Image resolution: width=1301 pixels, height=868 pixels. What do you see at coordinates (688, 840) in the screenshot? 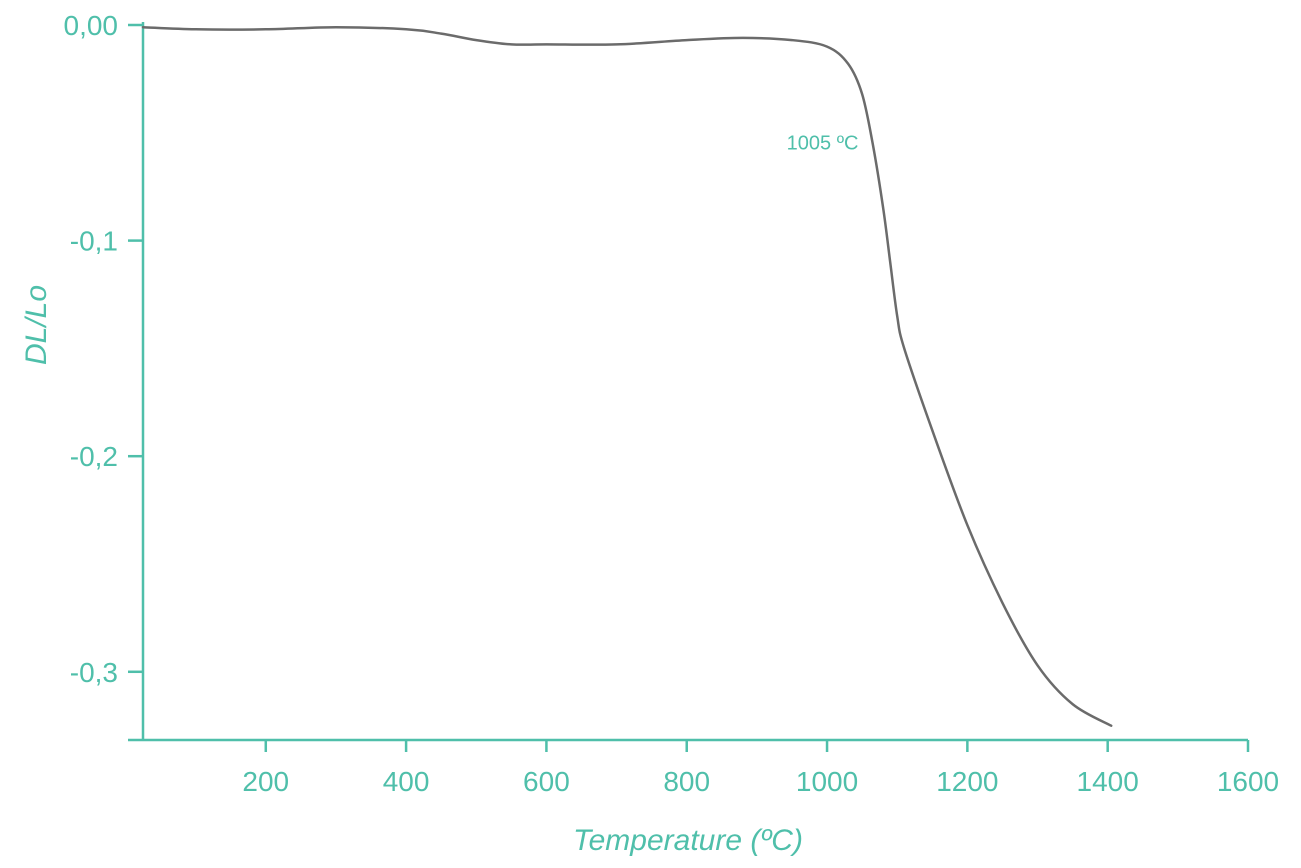
I see `x-axis-title: Temperature (ºC)` at bounding box center [688, 840].